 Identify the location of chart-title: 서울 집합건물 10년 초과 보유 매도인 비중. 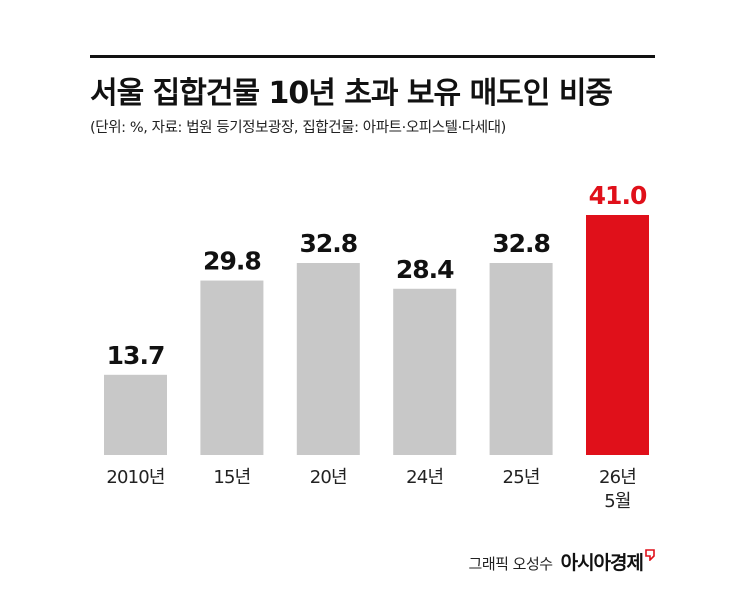
(351, 93).